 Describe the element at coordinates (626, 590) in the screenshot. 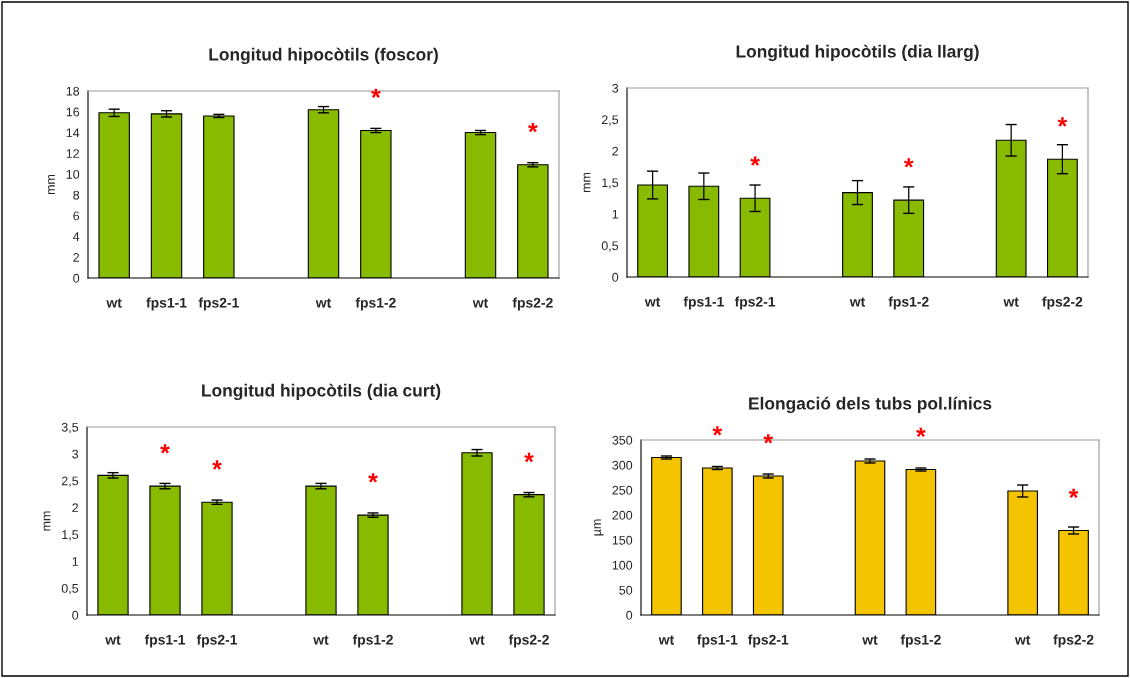

I see `y-tick-label: 50` at that location.